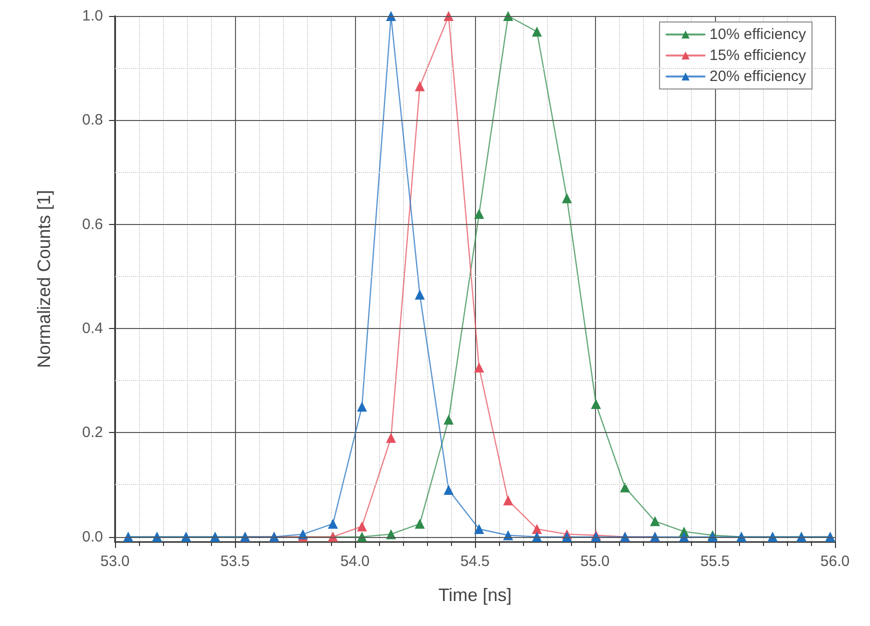 The height and width of the screenshot is (626, 870). What do you see at coordinates (92, 328) in the screenshot?
I see `y-tick-label: 0.4` at bounding box center [92, 328].